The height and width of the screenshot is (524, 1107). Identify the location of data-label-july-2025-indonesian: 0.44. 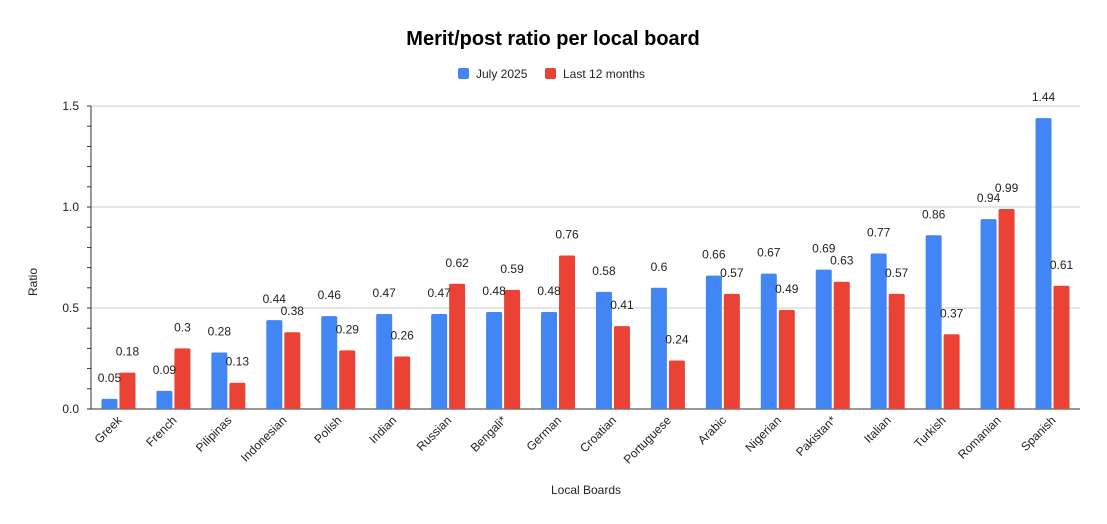
(275, 299).